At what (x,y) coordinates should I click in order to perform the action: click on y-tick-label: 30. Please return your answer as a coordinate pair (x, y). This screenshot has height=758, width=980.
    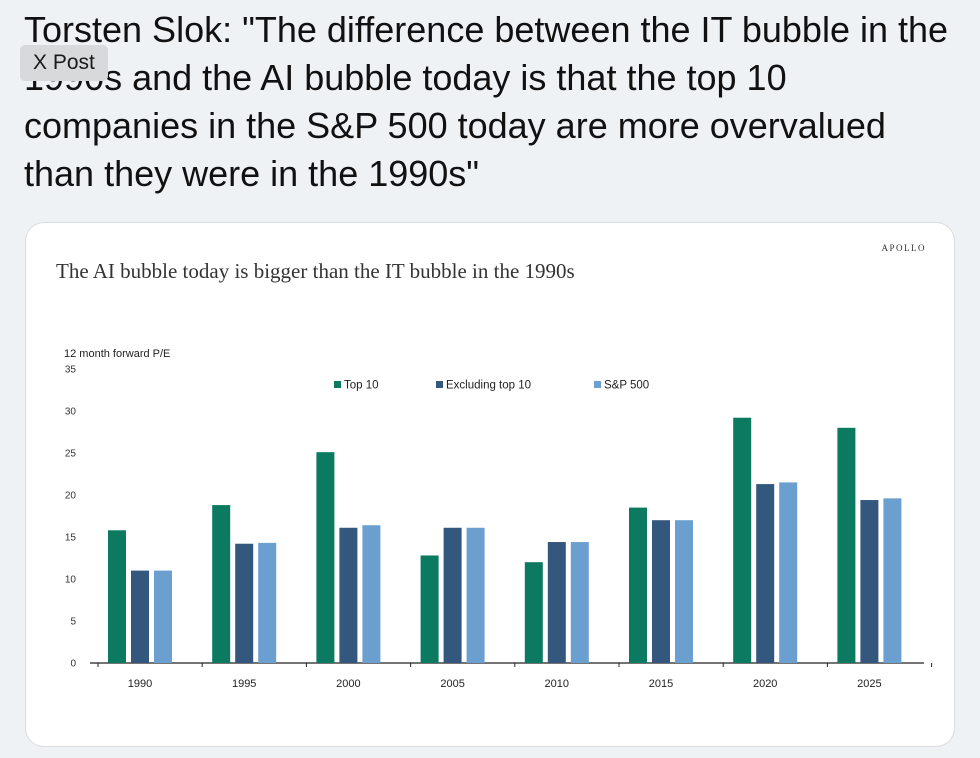
    Looking at the image, I should click on (71, 412).